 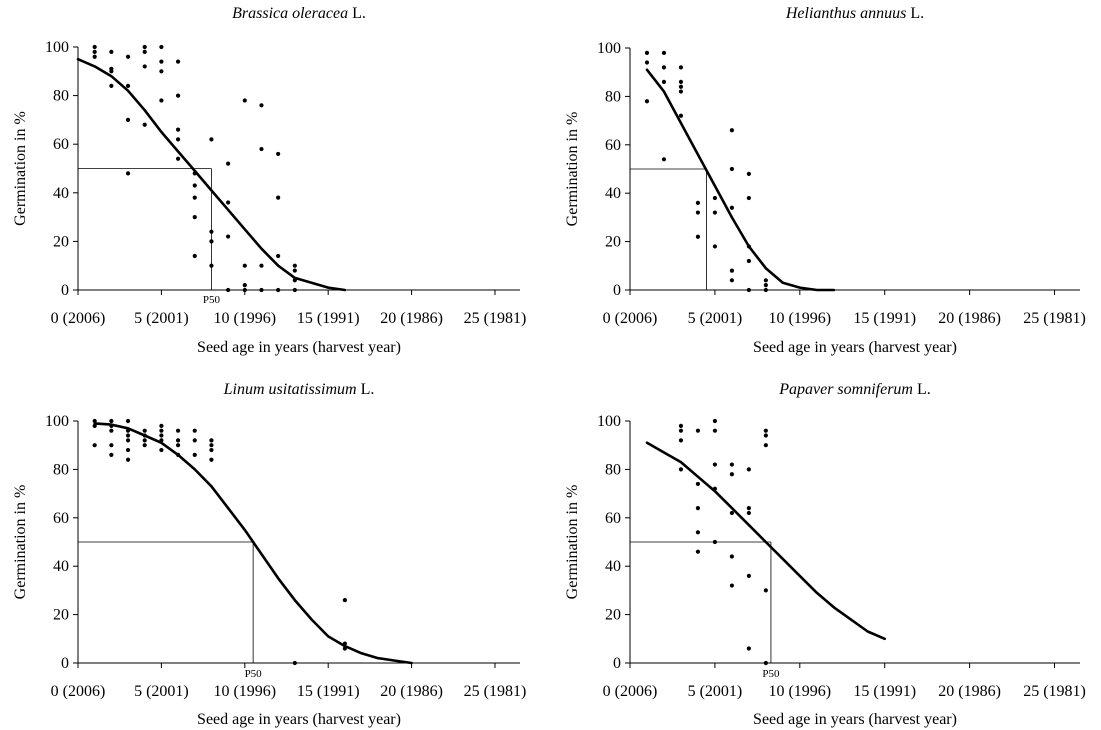 What do you see at coordinates (78, 318) in the screenshot?
I see `x-tick-label: 0 (2006)` at bounding box center [78, 318].